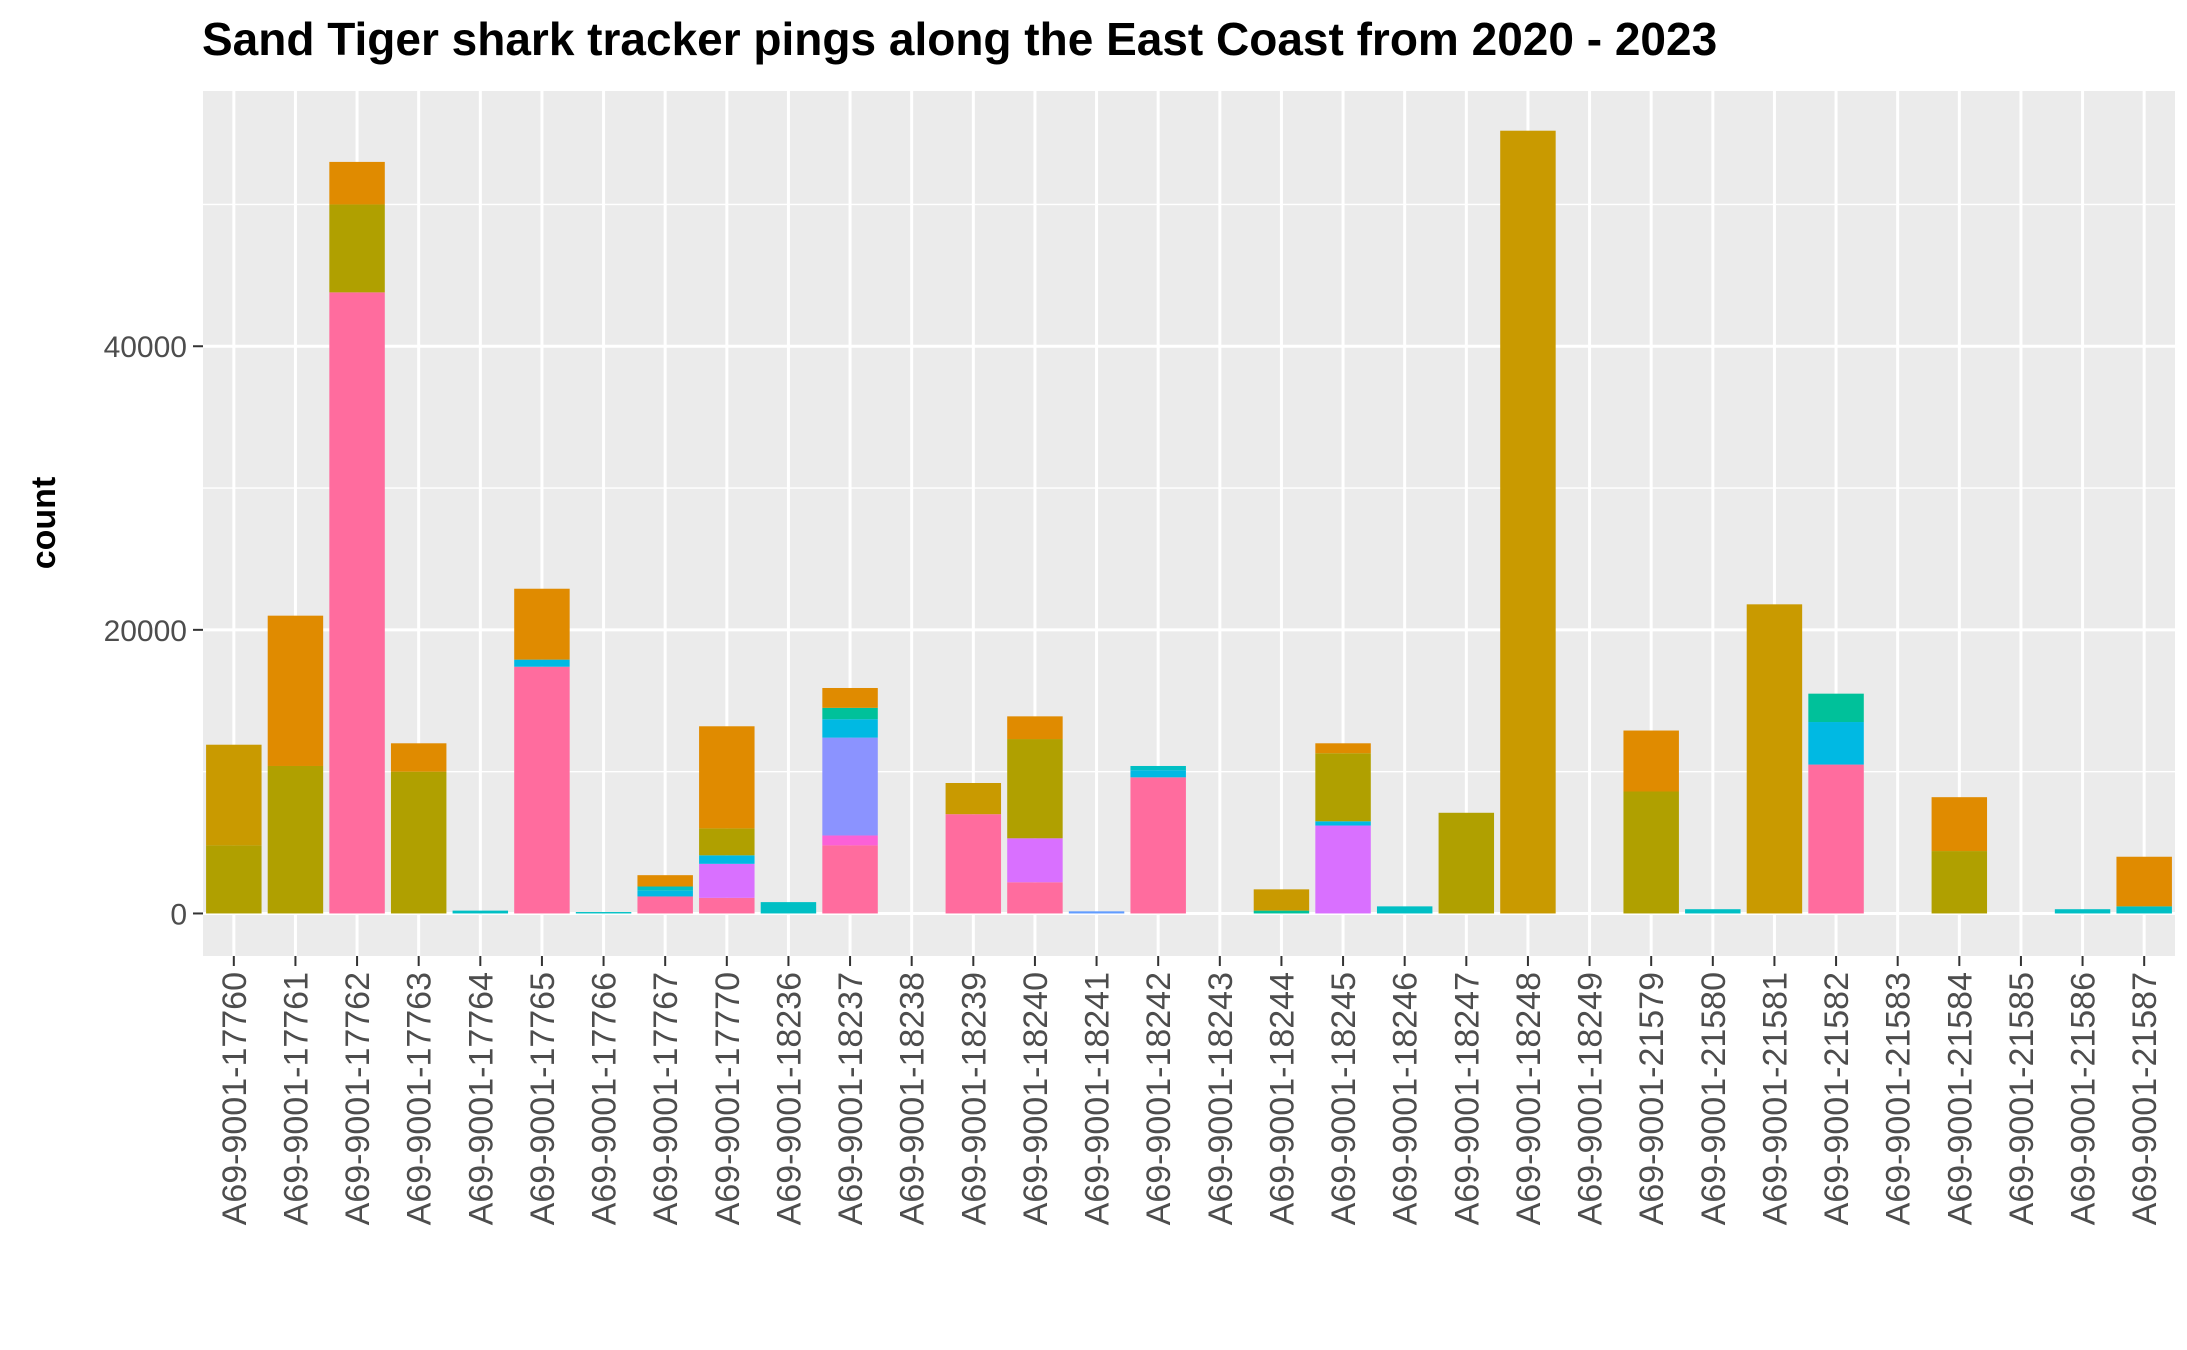 The image size is (2187, 1350). What do you see at coordinates (145, 347) in the screenshot?
I see `y-tick-label: 40000` at bounding box center [145, 347].